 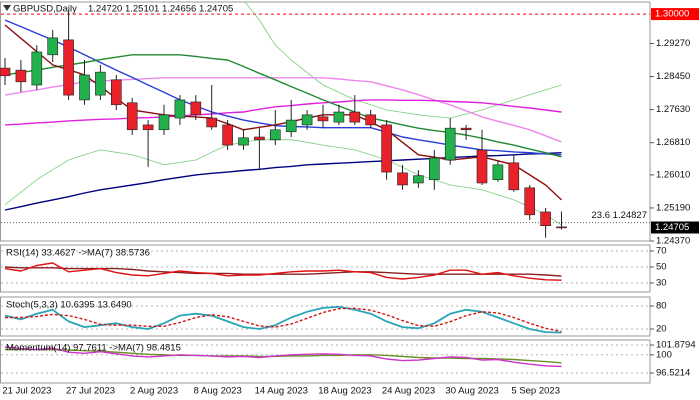 I want to click on x-tick-label: 5 Sep 2023, so click(x=535, y=391).